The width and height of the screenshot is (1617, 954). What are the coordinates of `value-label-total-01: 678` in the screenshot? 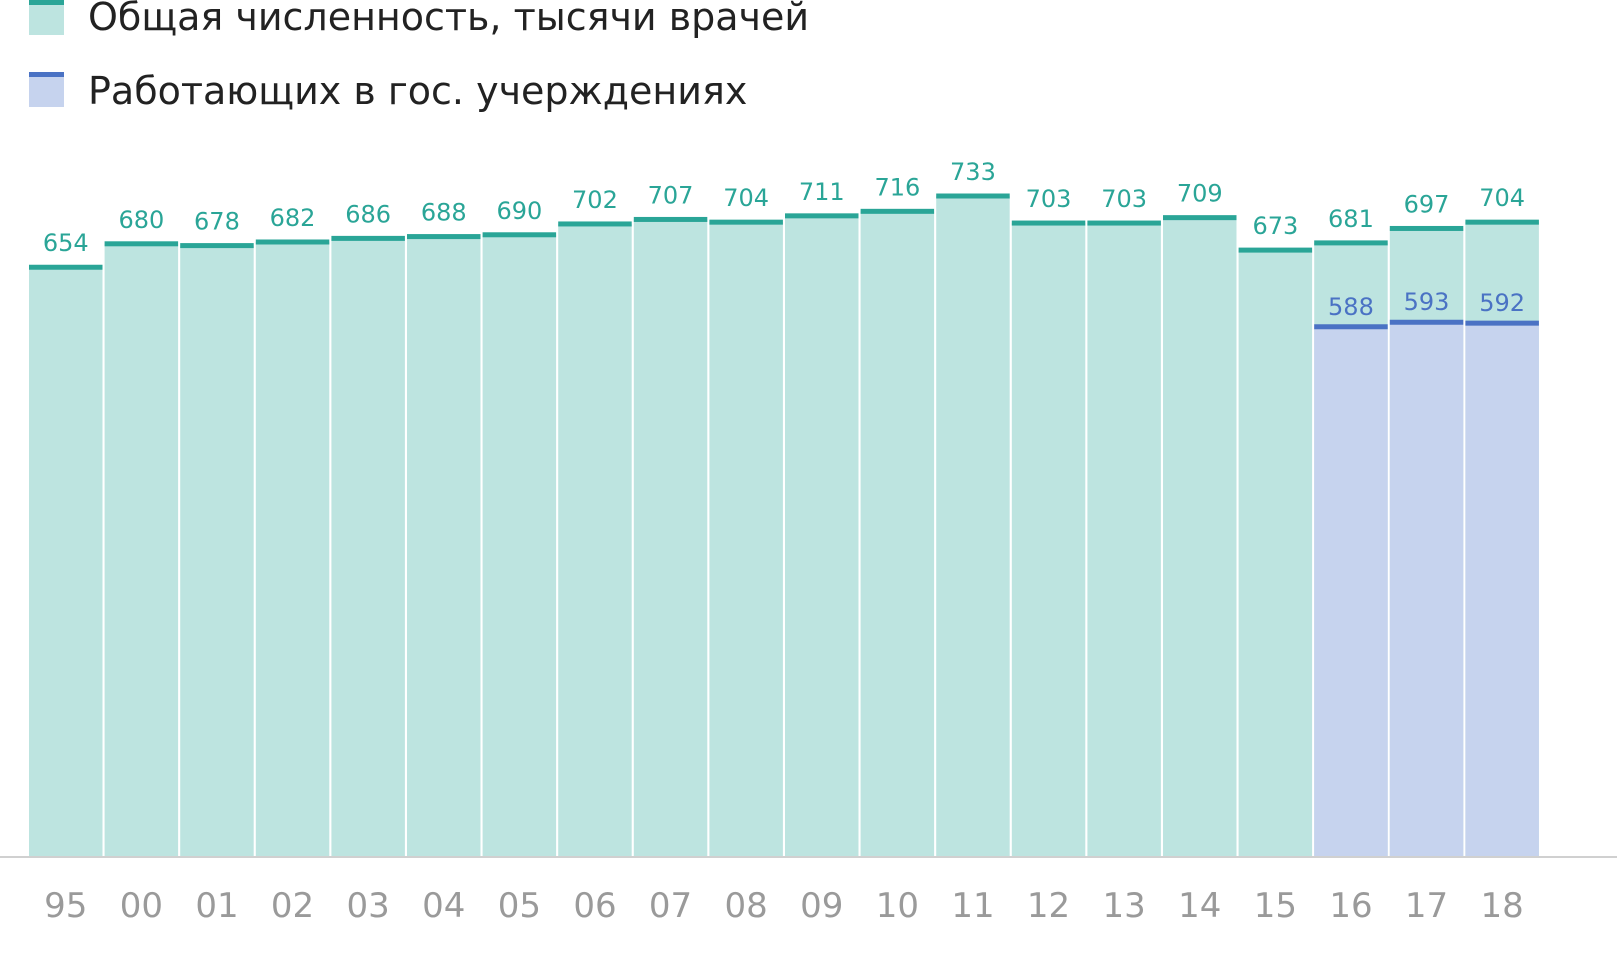 It's located at (217, 222).